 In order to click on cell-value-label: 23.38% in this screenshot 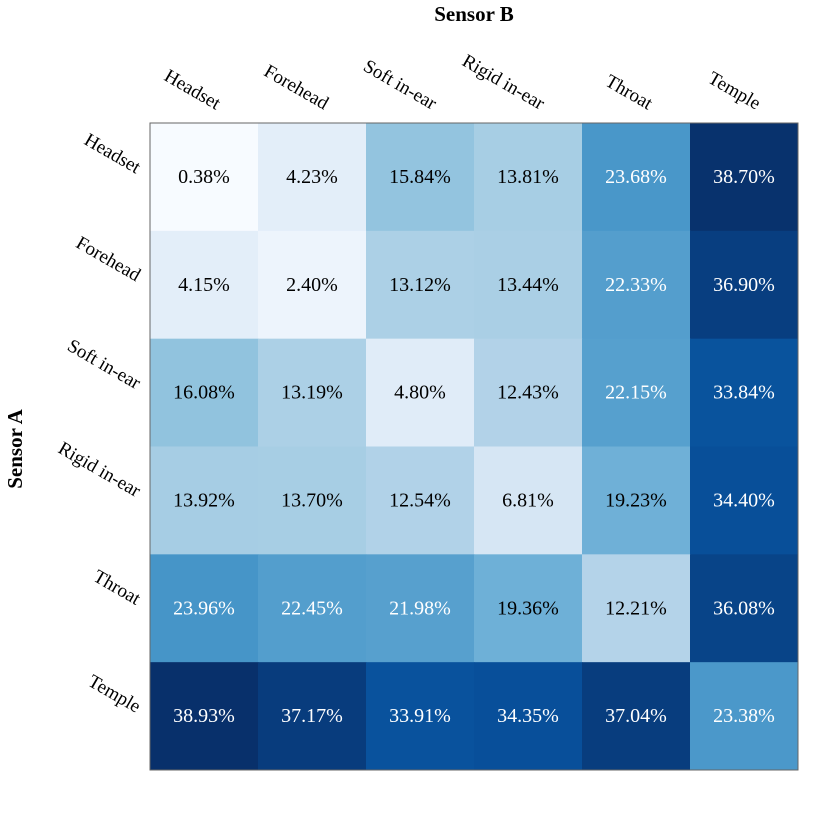, I will do `click(744, 716)`.